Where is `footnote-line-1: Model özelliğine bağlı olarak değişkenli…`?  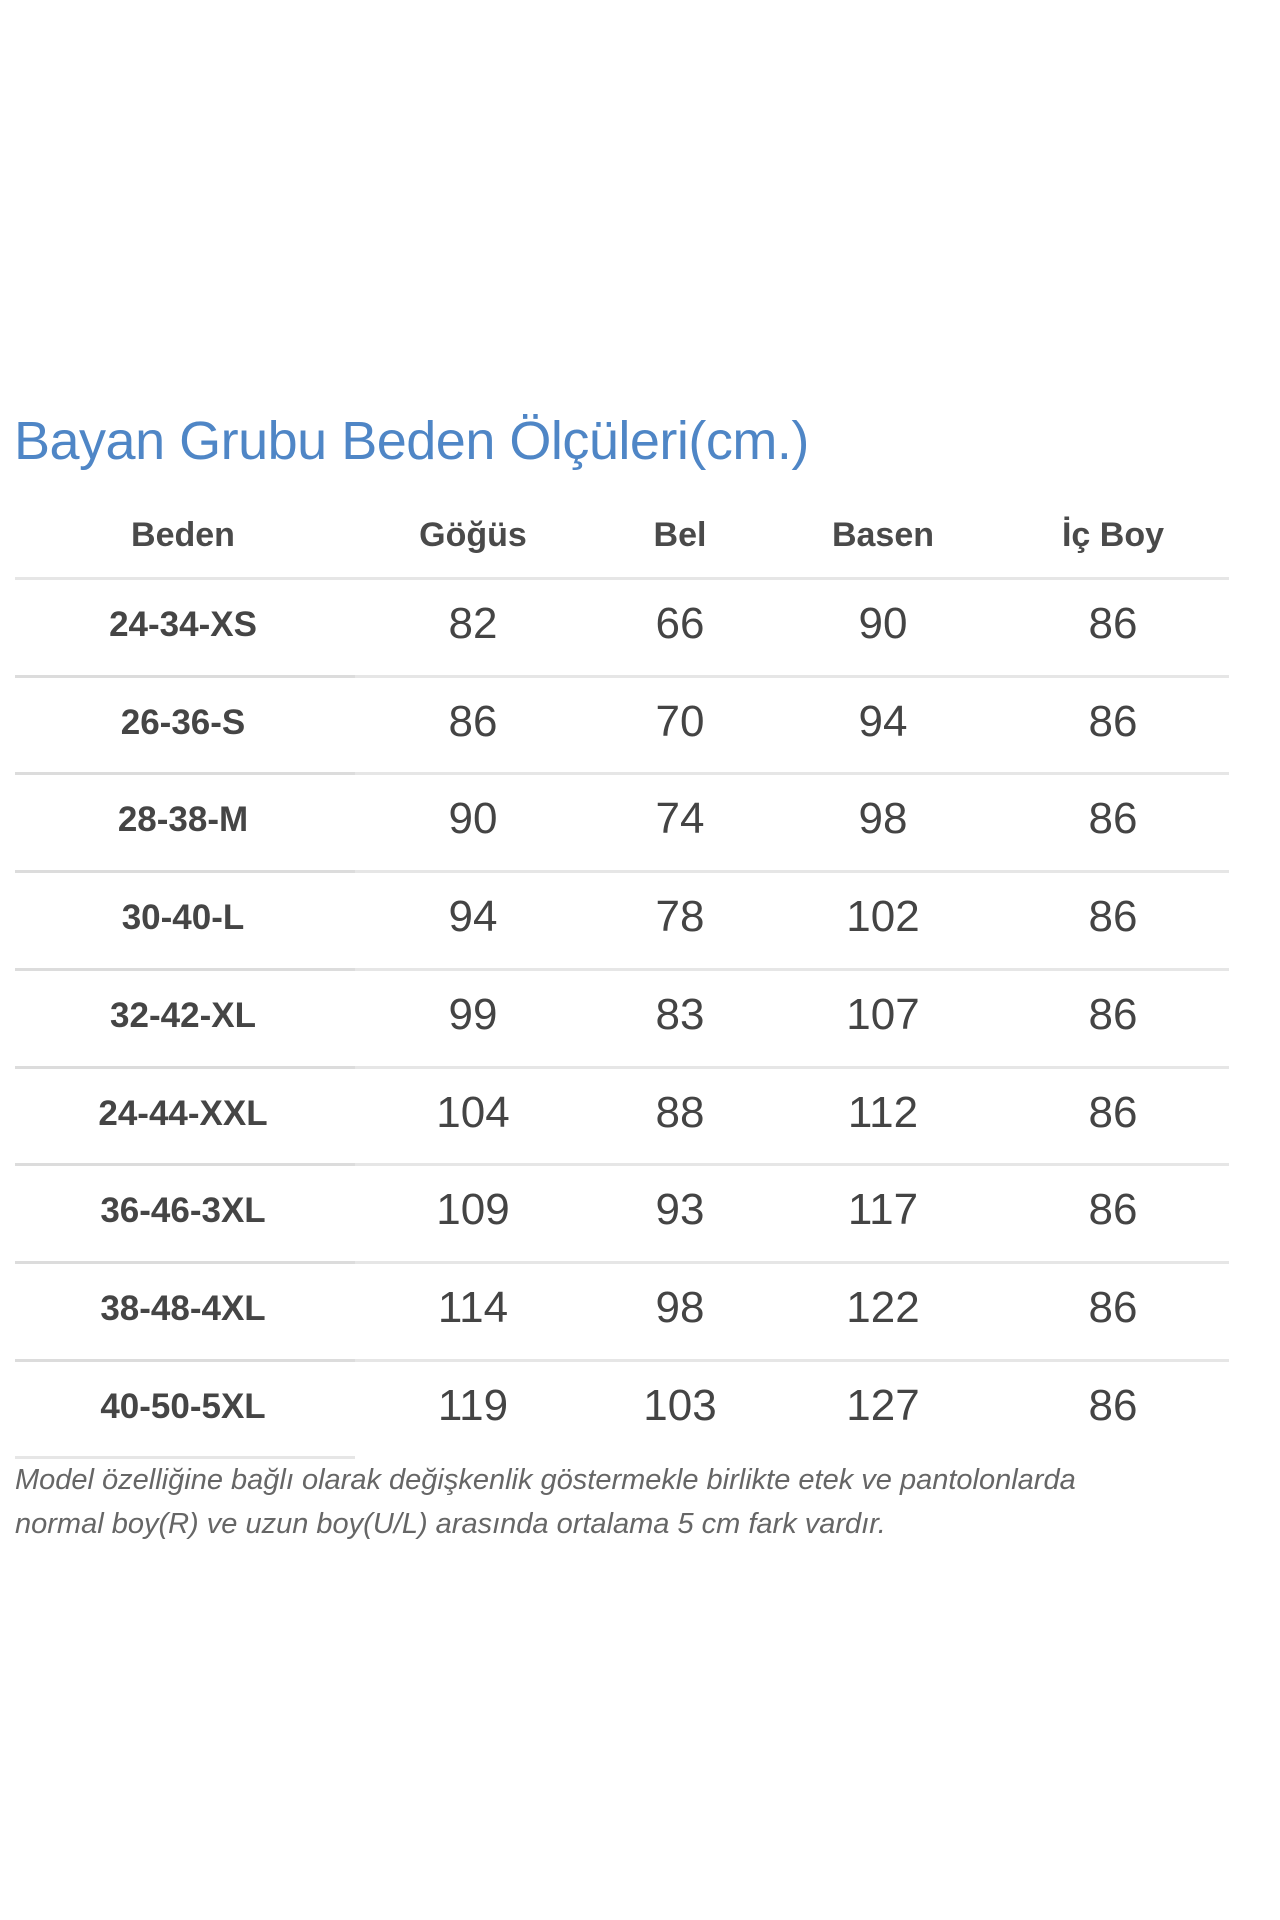
footnote-line-1: Model özelliğine bağlı olarak değişkenli… is located at coordinates (545, 1480).